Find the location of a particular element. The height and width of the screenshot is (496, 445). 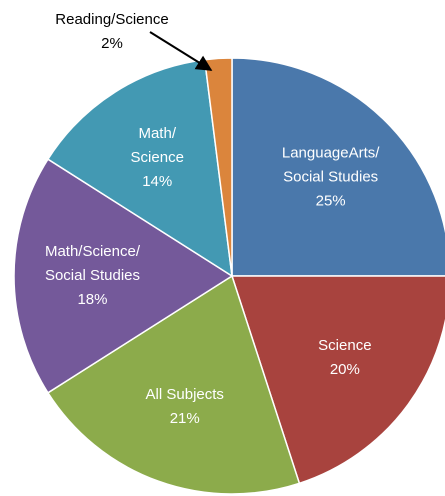

value-label: 14% is located at coordinates (157, 181).